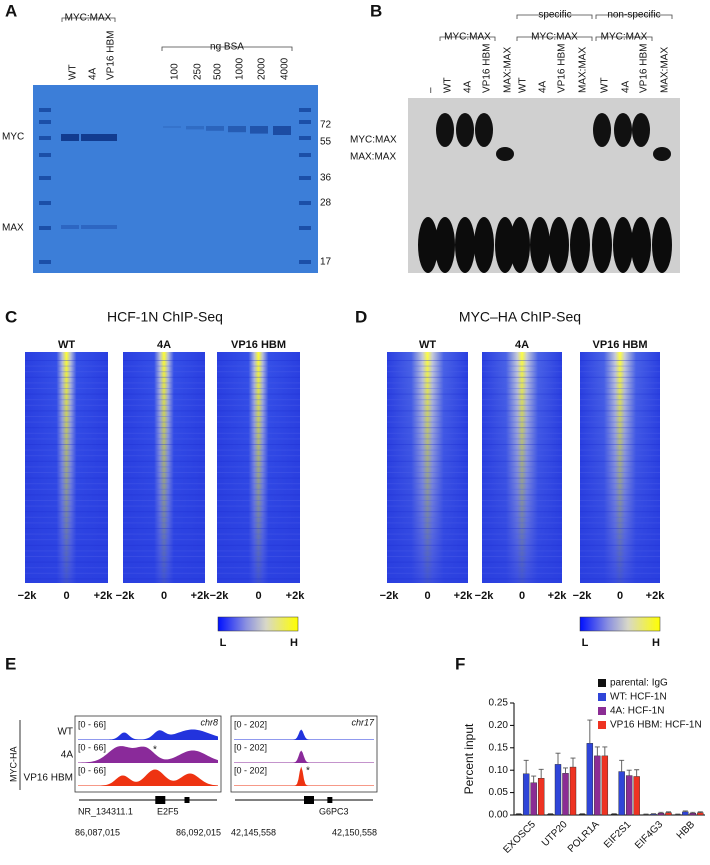 The height and width of the screenshot is (865, 710). I want to click on marker-label: 36, so click(326, 178).